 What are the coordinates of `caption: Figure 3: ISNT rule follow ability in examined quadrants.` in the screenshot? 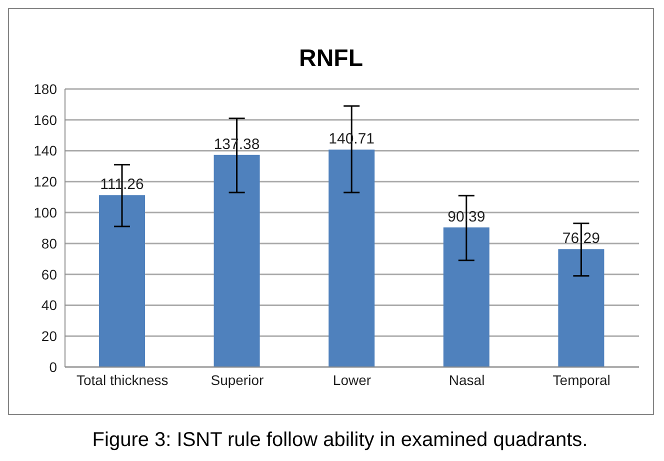 It's located at (340, 440).